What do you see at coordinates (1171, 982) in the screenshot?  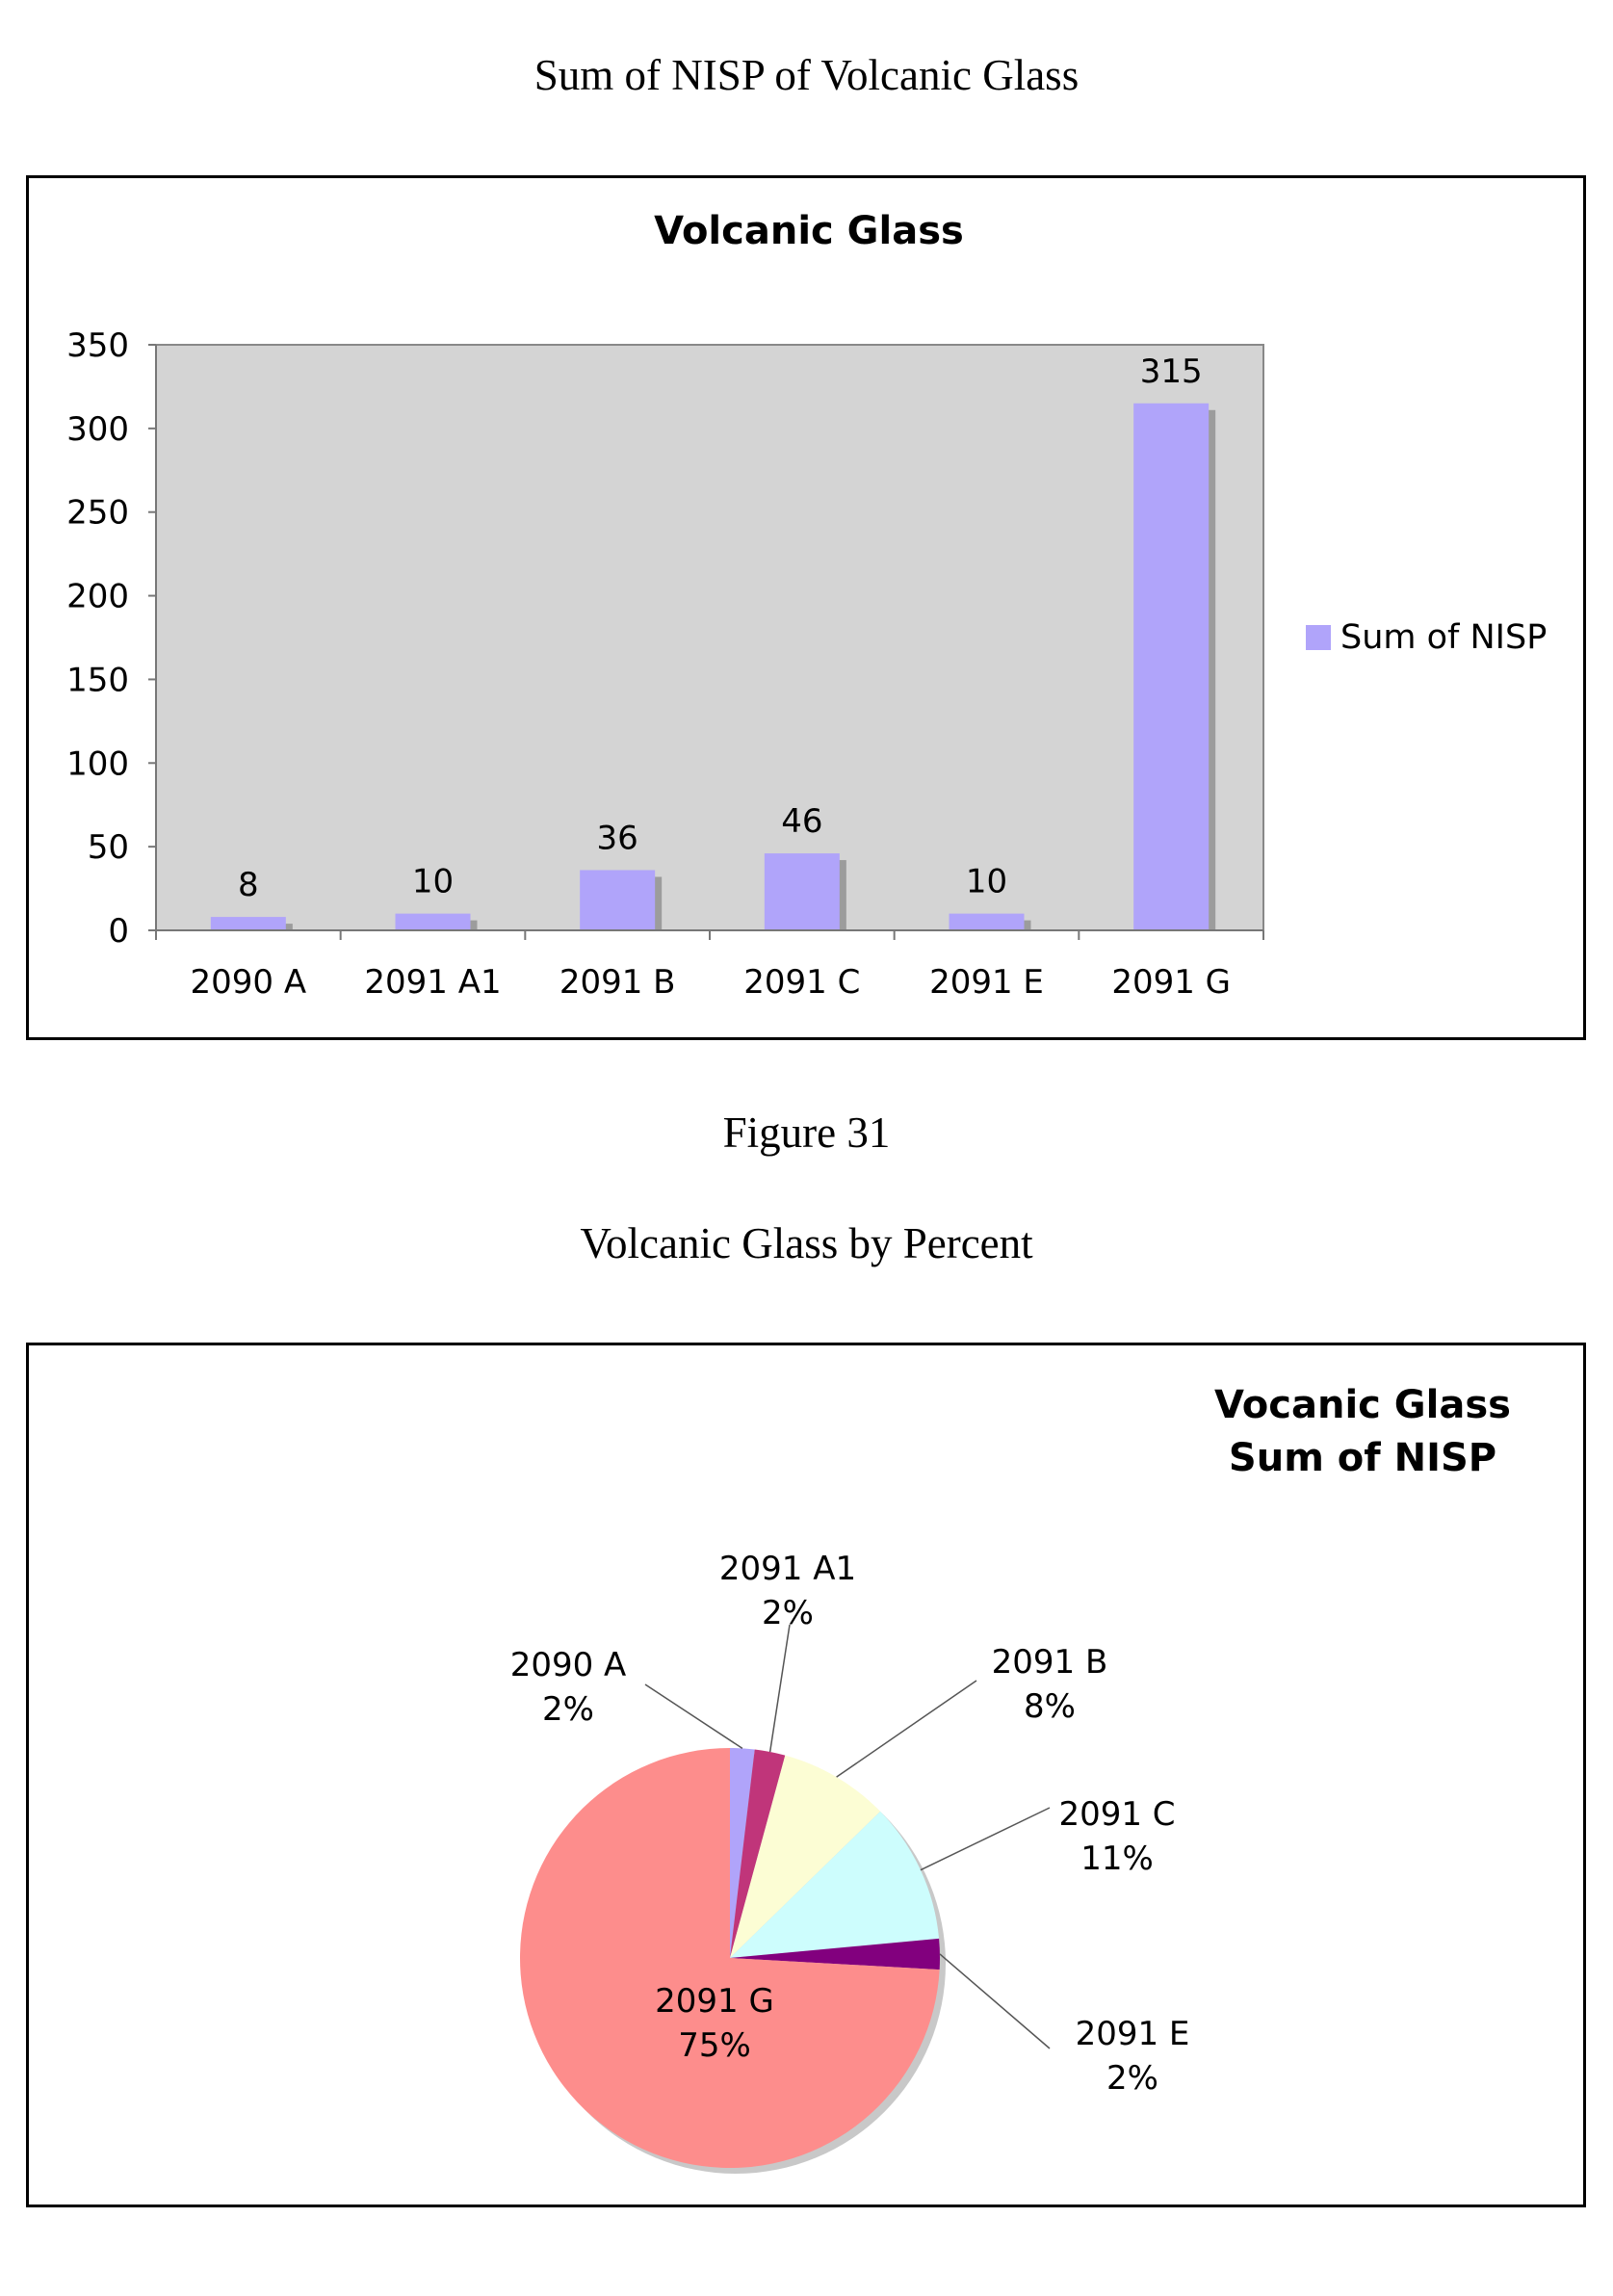 I see `x-tick-label: 2091 G` at bounding box center [1171, 982].